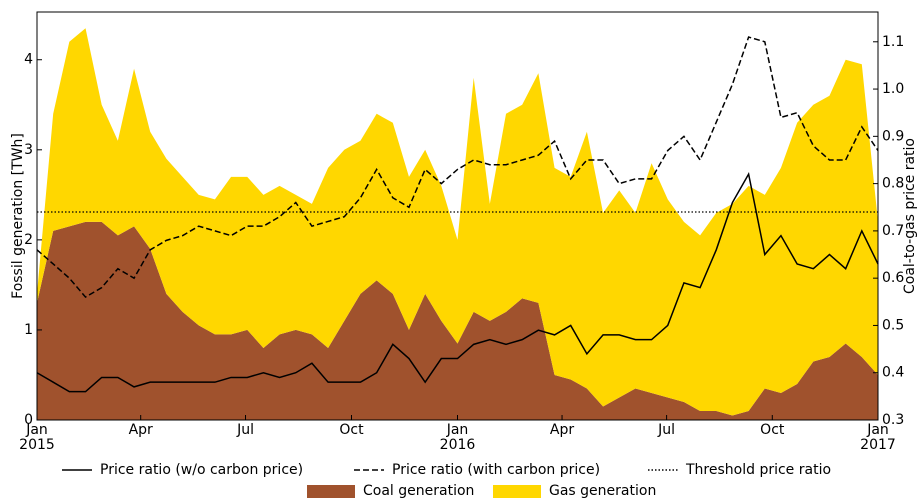 This screenshot has width=921, height=499. What do you see at coordinates (893, 89) in the screenshot?
I see `y2-tick-label: 1.0` at bounding box center [893, 89].